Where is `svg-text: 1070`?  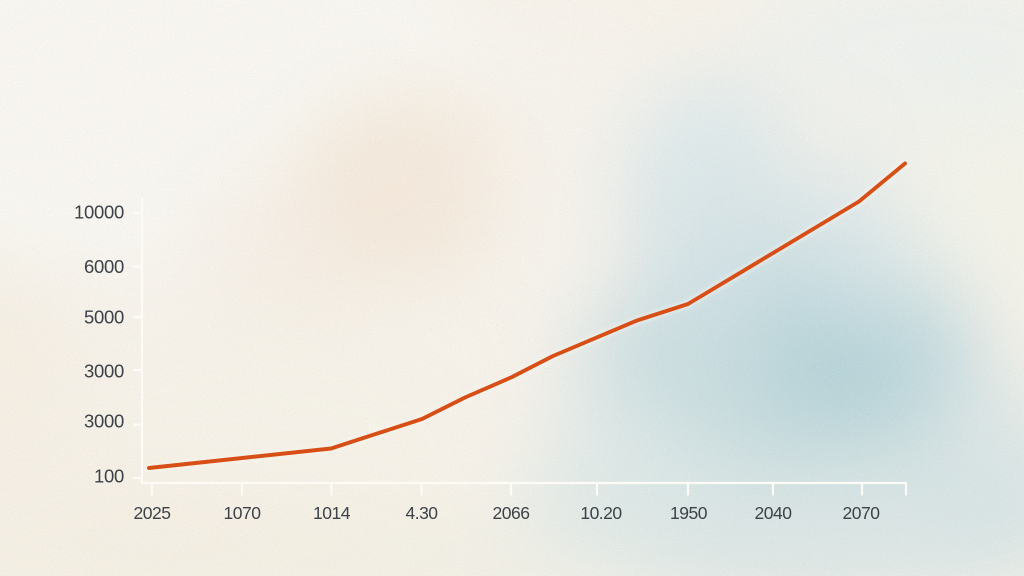
svg-text: 1070 is located at coordinates (243, 513).